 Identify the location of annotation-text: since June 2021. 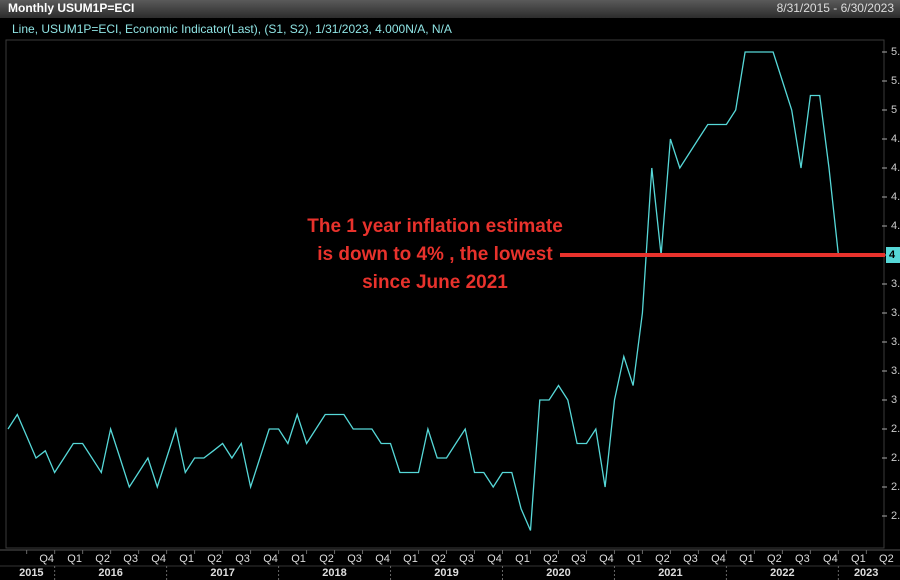
(435, 282).